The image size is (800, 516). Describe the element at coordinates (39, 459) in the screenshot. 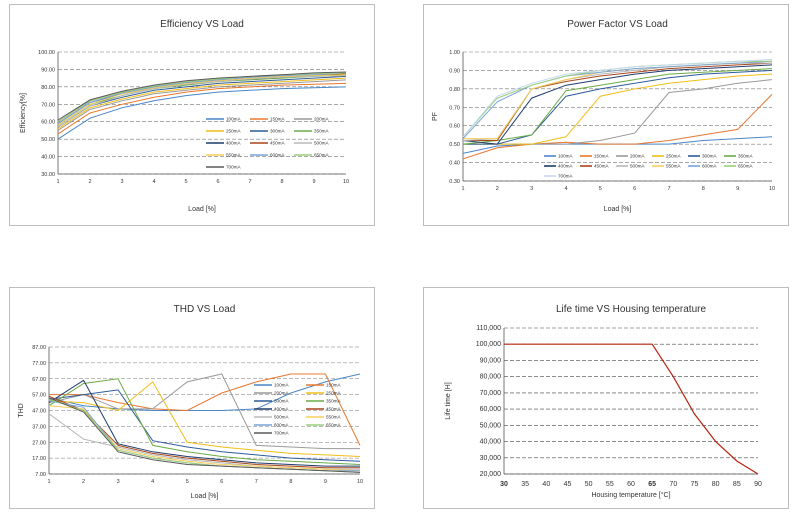

I see `y-tick-label: 17.00` at that location.